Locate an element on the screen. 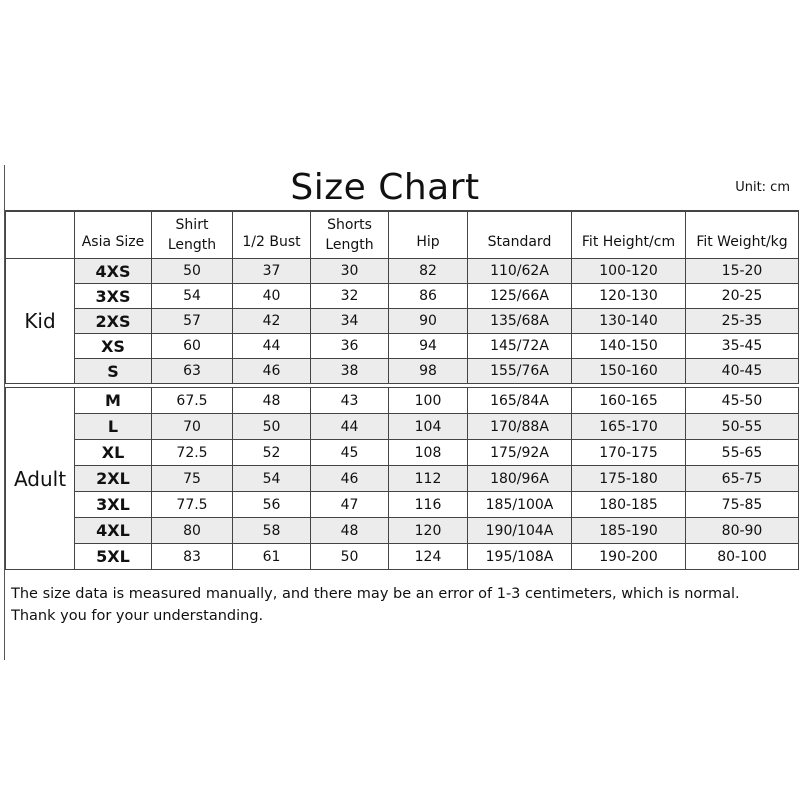 This screenshot has height=800, width=800. header-line-2: 1/2 Bust is located at coordinates (271, 241).